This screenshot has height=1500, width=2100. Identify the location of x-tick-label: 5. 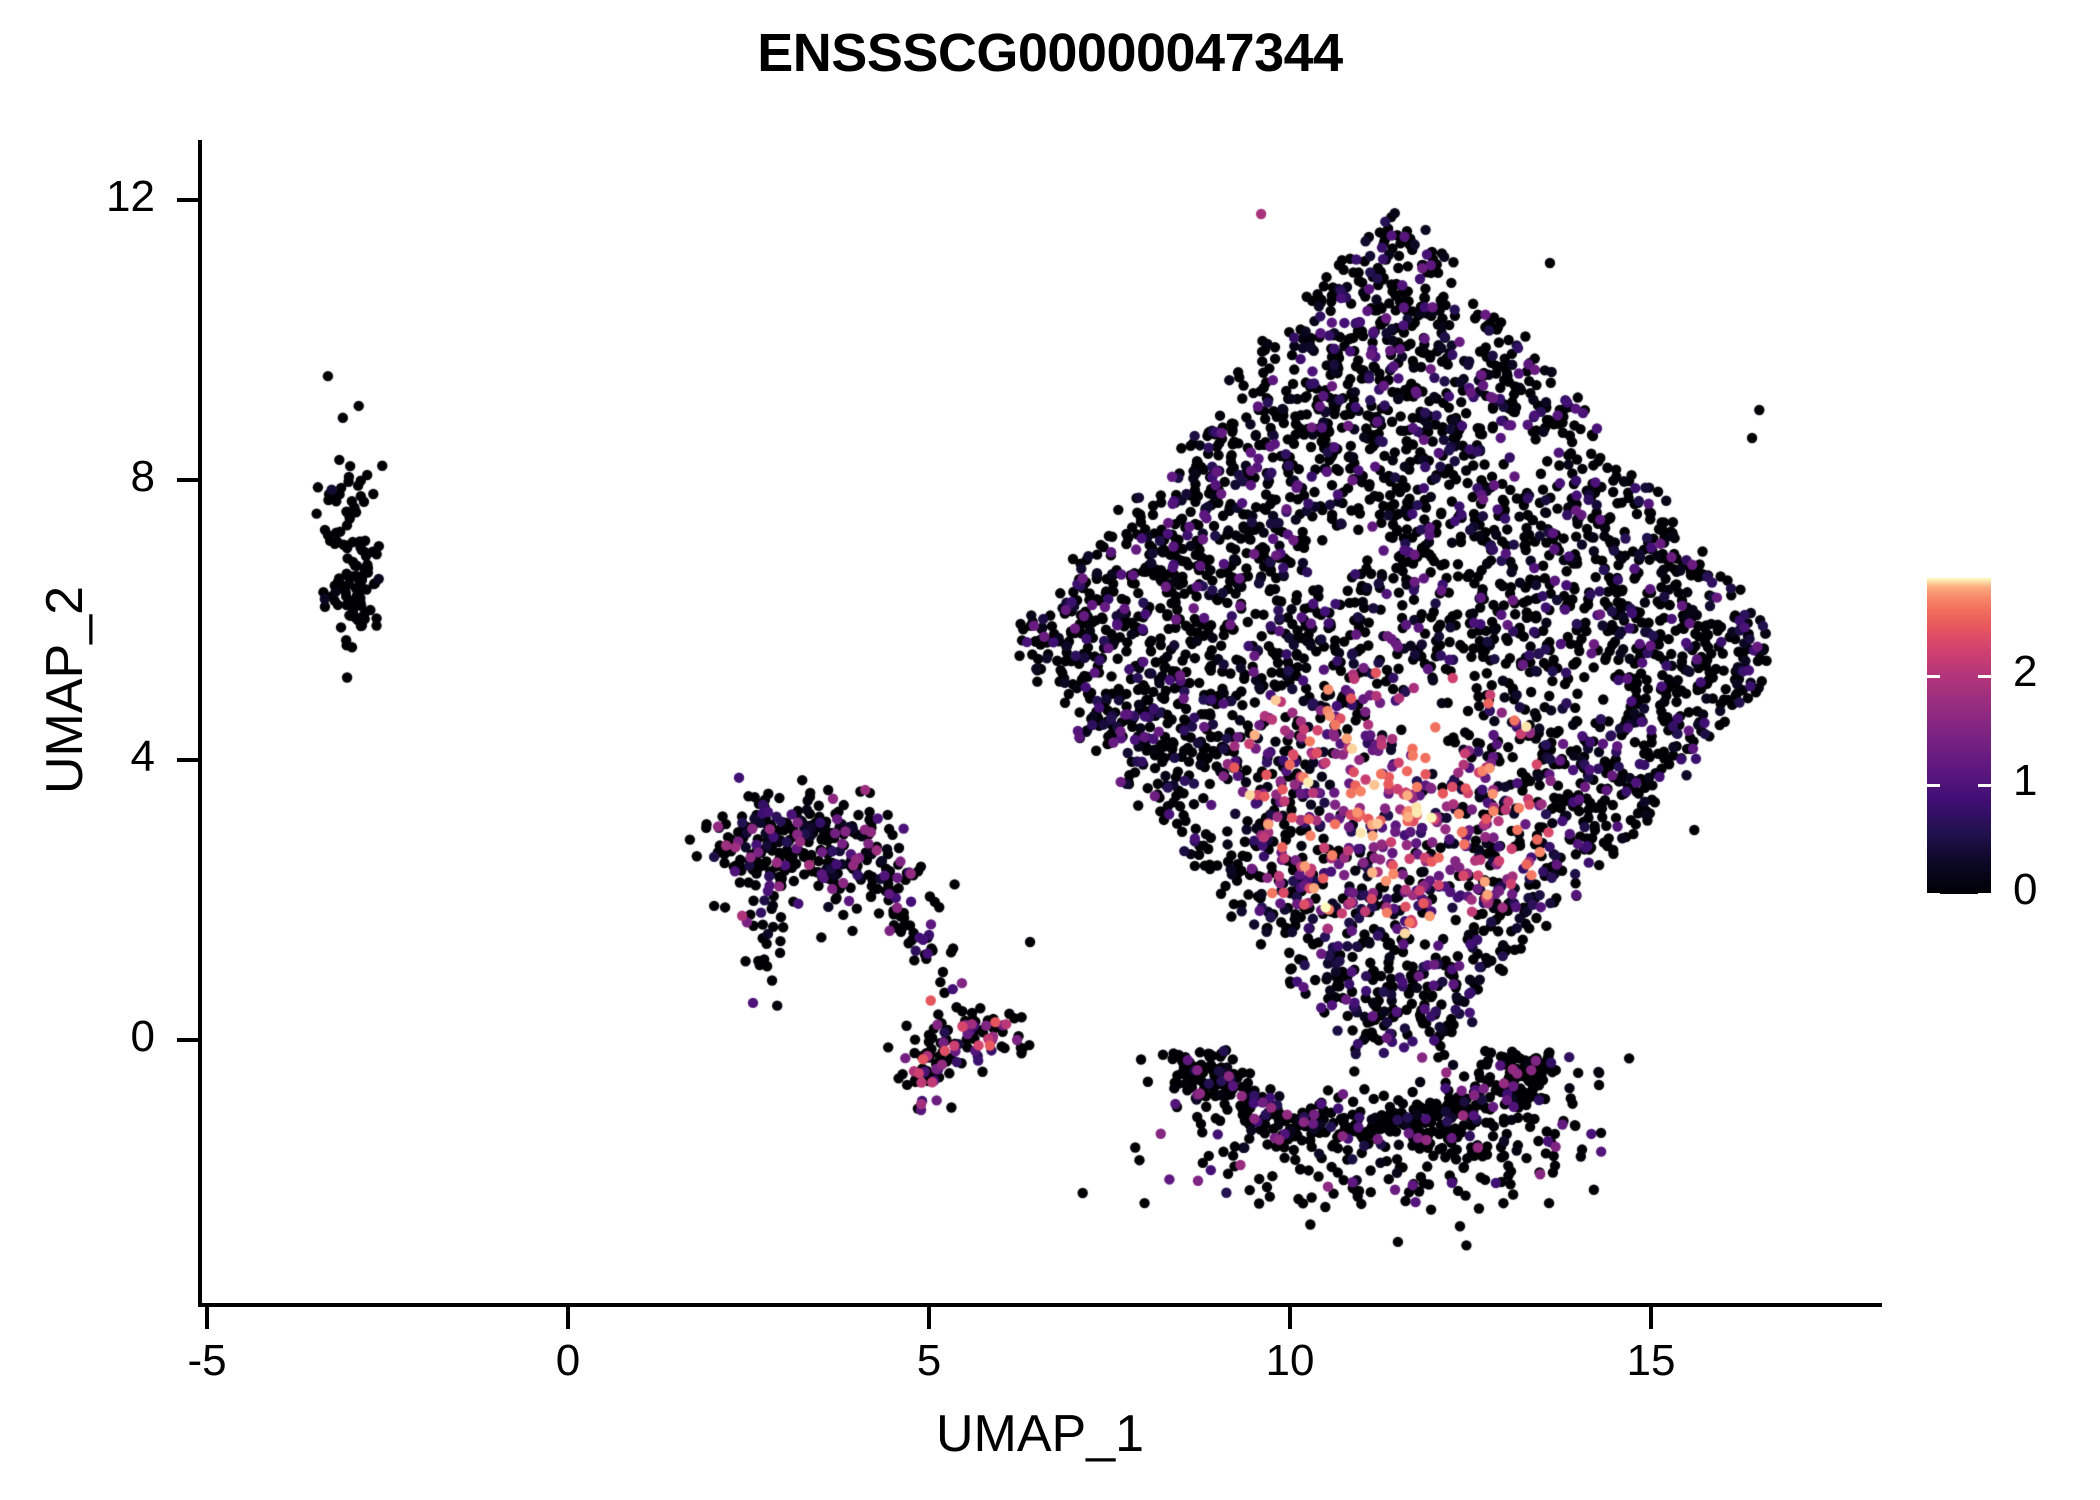
(929, 1360).